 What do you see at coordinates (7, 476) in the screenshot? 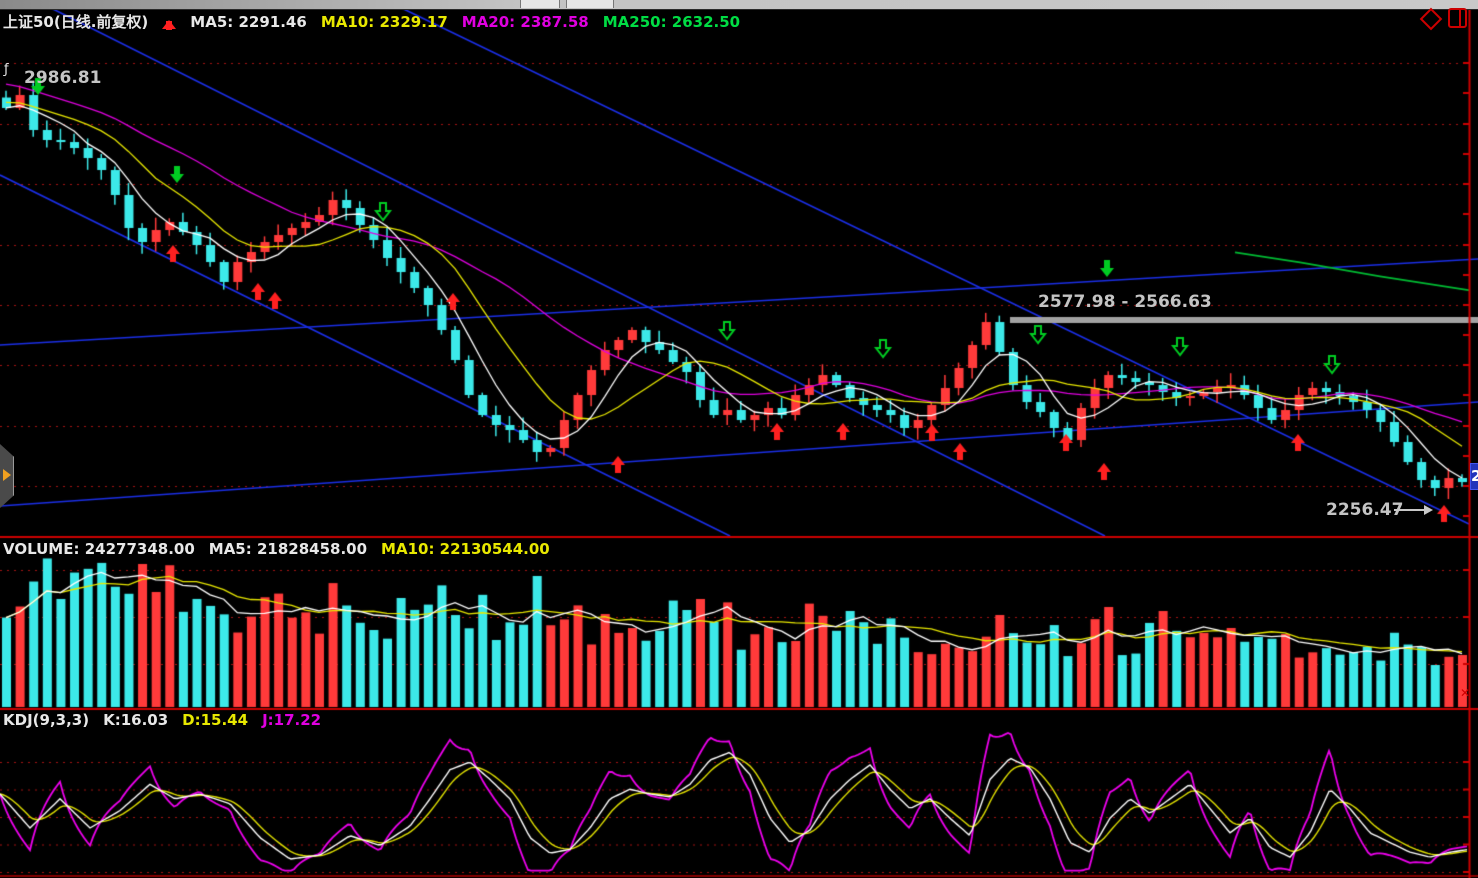
I see `sidebar-expand-handle` at bounding box center [7, 476].